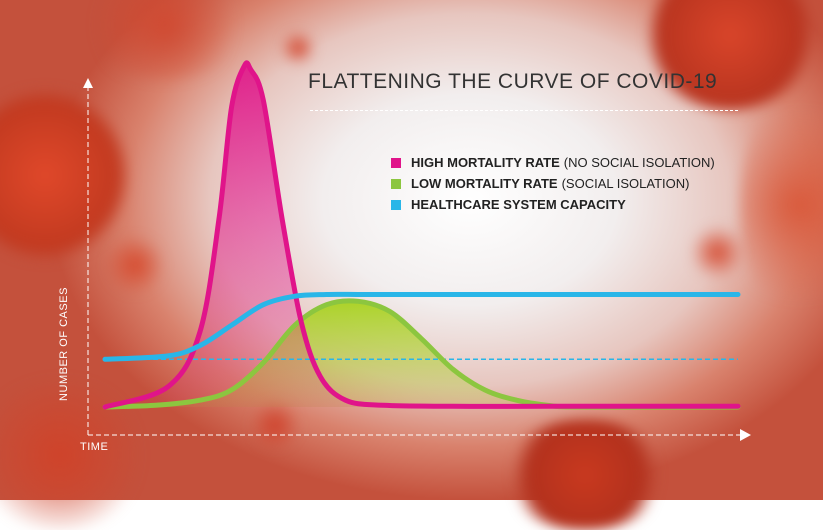  I want to click on legend-item-healthcare-capacity: HEALTHCARE SYSTEM CAPACITY, so click(553, 204).